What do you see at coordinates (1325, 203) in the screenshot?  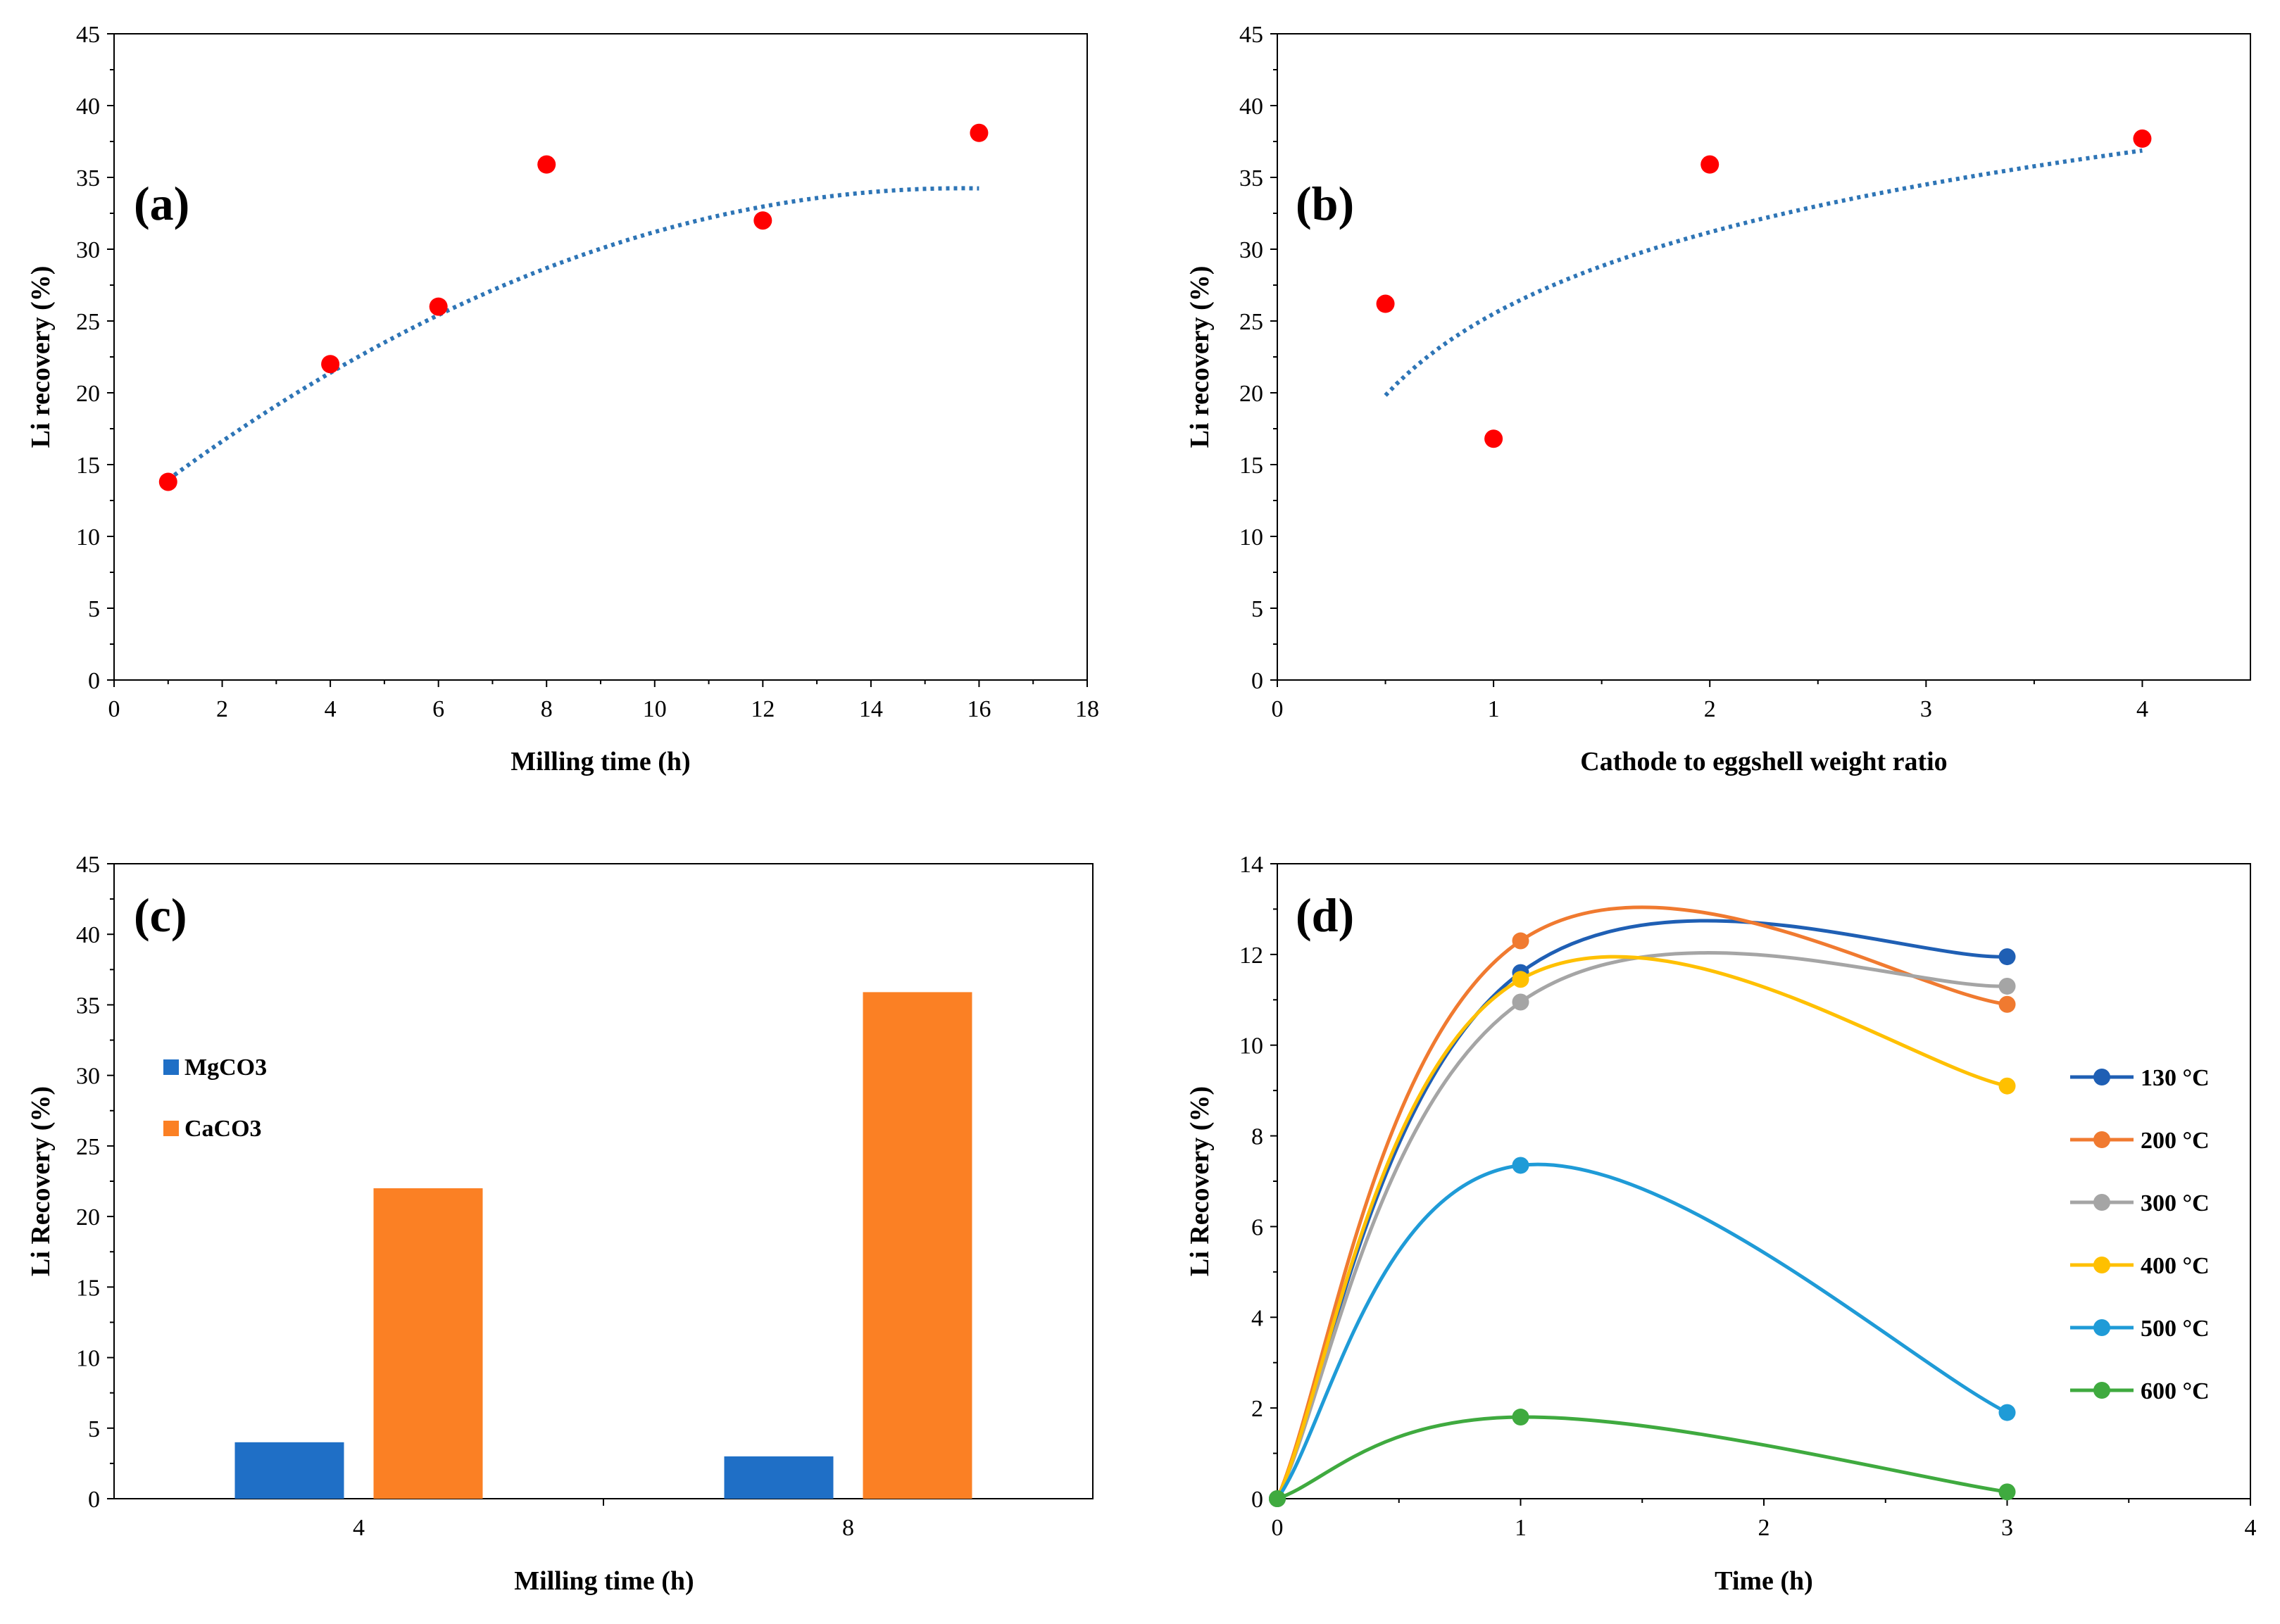 I see `panel-b-label: (b)` at bounding box center [1325, 203].